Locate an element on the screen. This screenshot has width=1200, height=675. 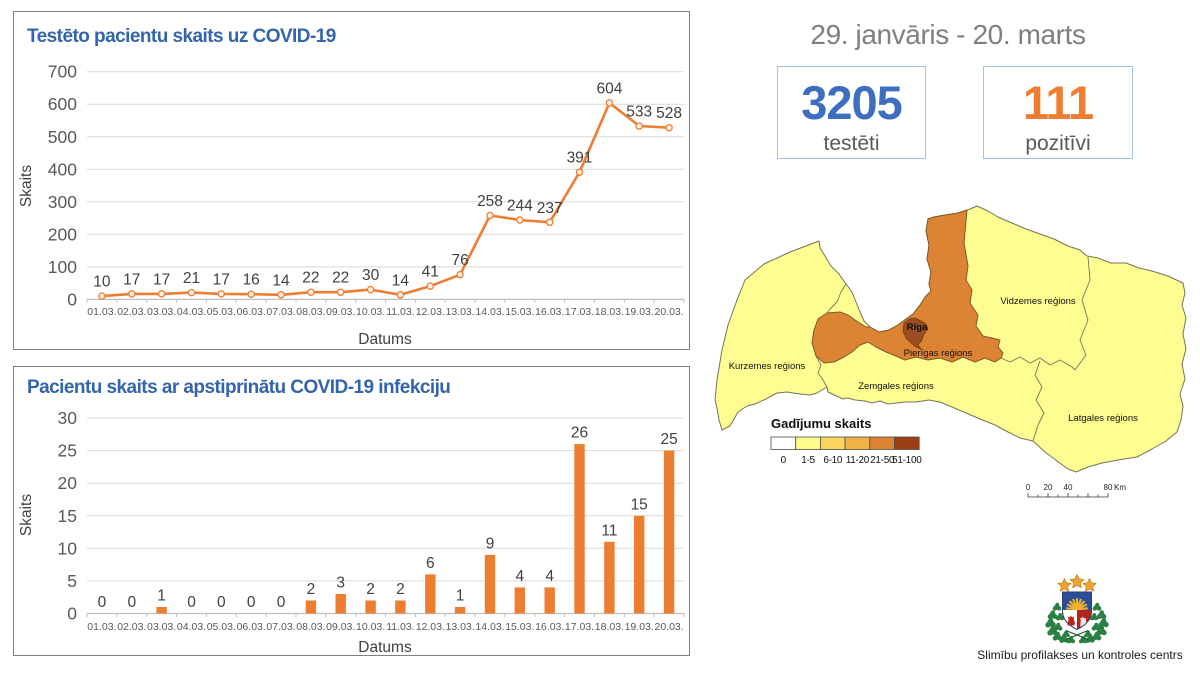
svg-text: 100 is located at coordinates (62, 267).